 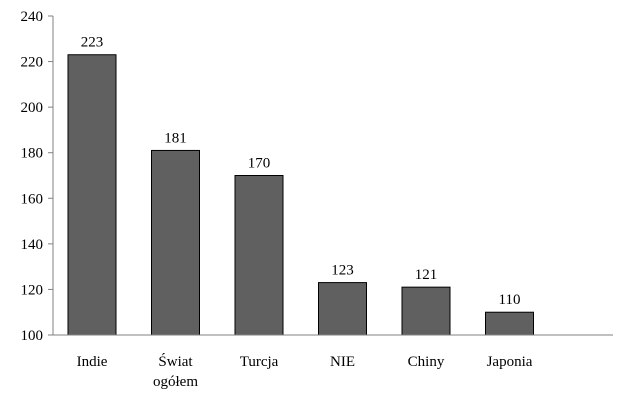 What do you see at coordinates (175, 361) in the screenshot?
I see `category-label-1-line-0: Świat` at bounding box center [175, 361].